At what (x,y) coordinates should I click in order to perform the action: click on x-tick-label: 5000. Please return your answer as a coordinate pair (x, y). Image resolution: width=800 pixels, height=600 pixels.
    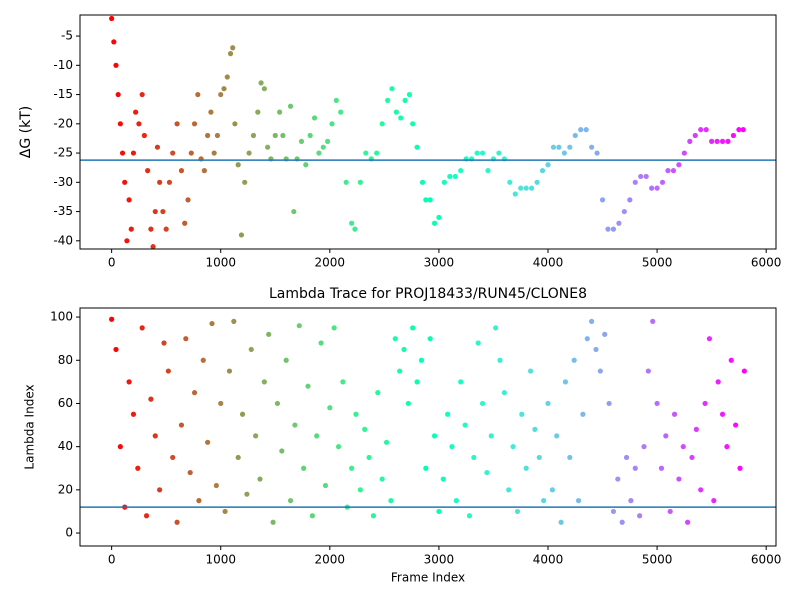
    Looking at the image, I should click on (657, 263).